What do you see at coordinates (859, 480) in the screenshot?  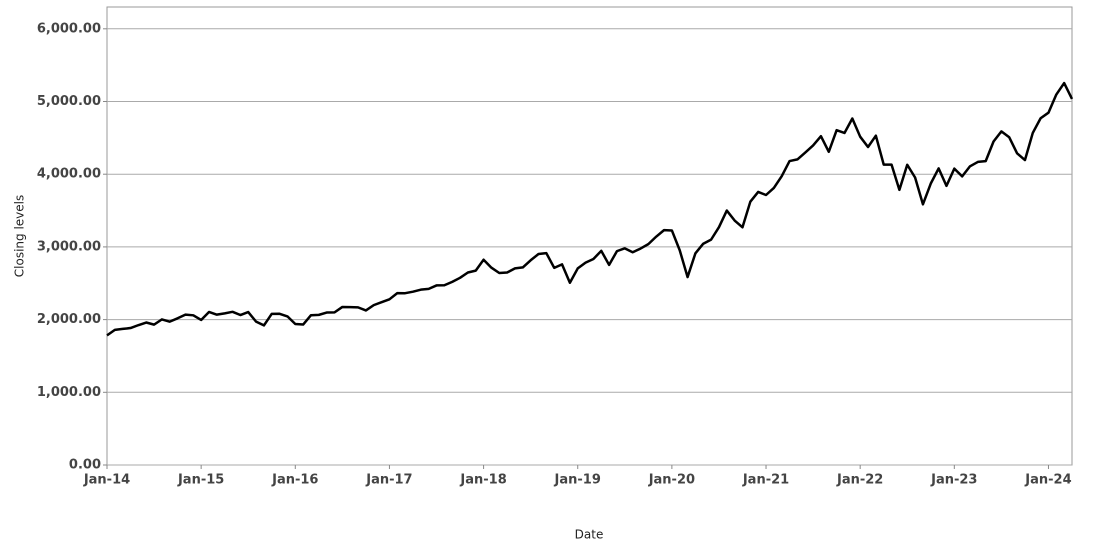 I see `x-tick-label: Jan-22` at bounding box center [859, 480].